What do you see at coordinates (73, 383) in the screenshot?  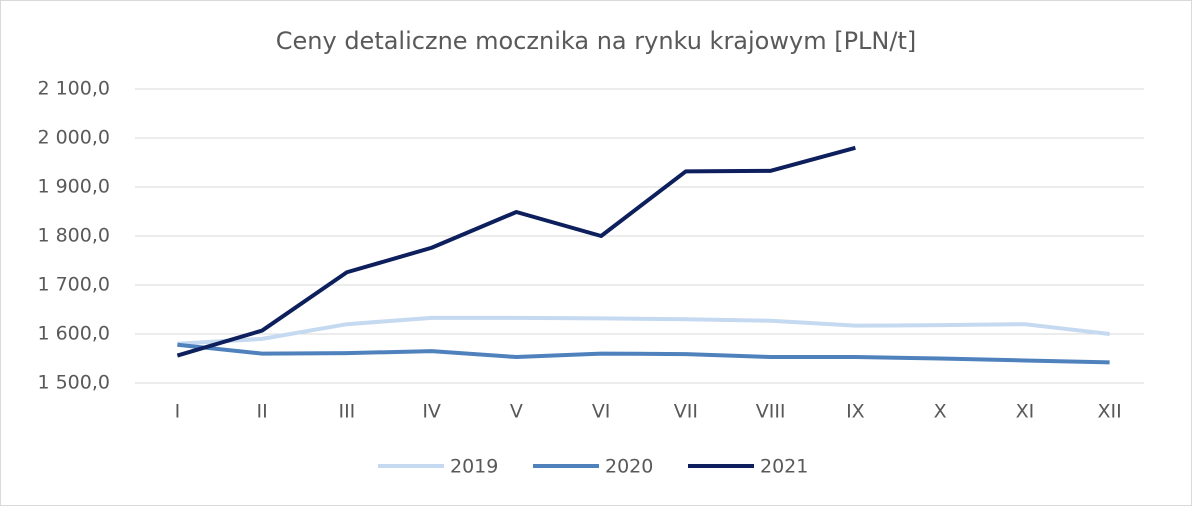 I see `y-tick-label: 1 500,0` at bounding box center [73, 383].